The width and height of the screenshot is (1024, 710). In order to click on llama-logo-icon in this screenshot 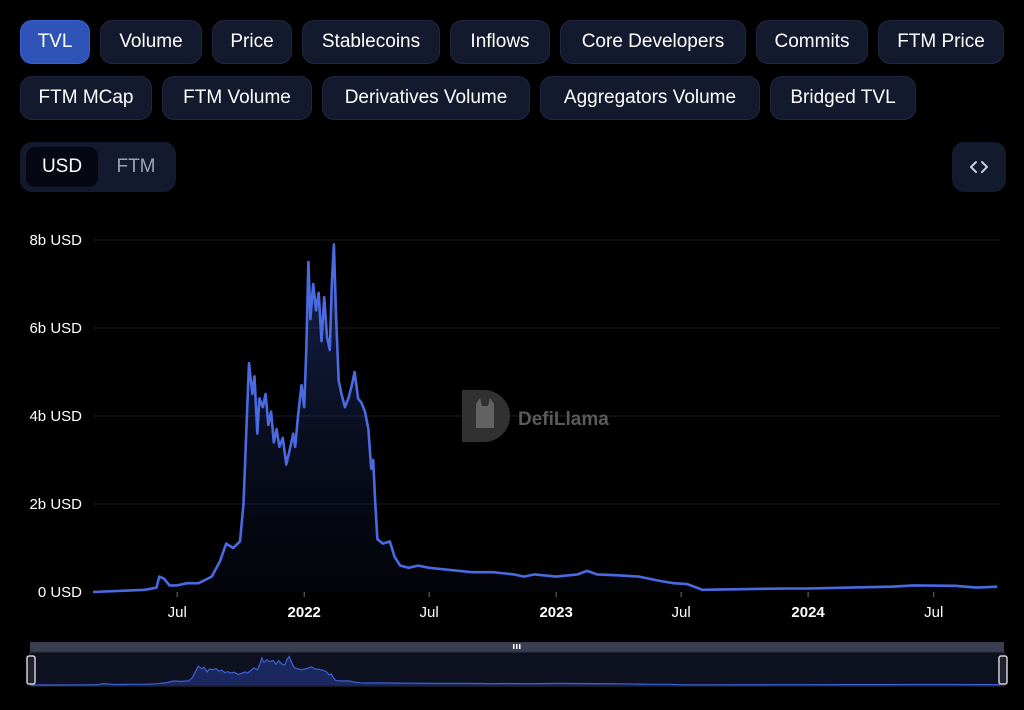, I will do `click(486, 416)`.